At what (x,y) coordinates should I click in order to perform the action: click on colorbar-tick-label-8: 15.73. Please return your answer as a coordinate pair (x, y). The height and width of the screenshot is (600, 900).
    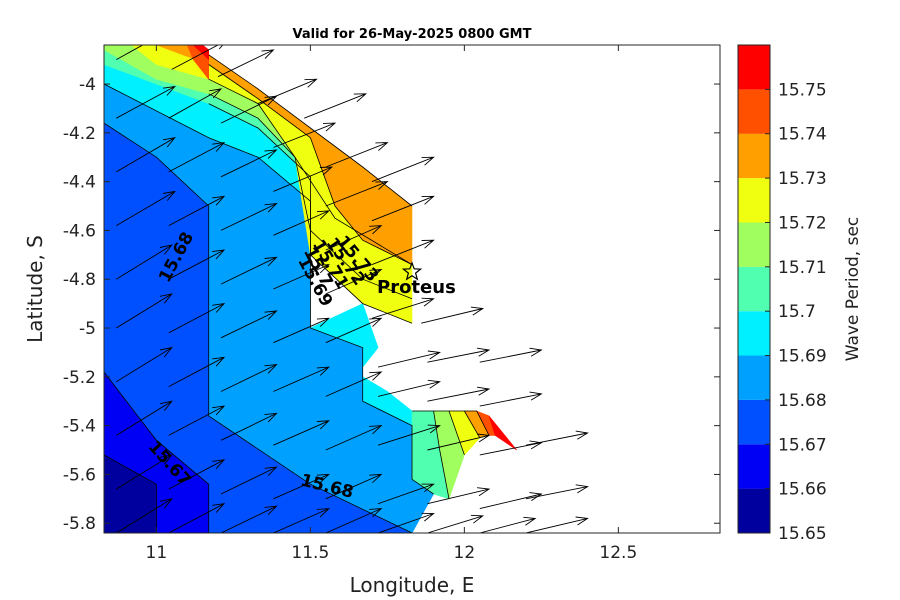
    Looking at the image, I should click on (802, 179).